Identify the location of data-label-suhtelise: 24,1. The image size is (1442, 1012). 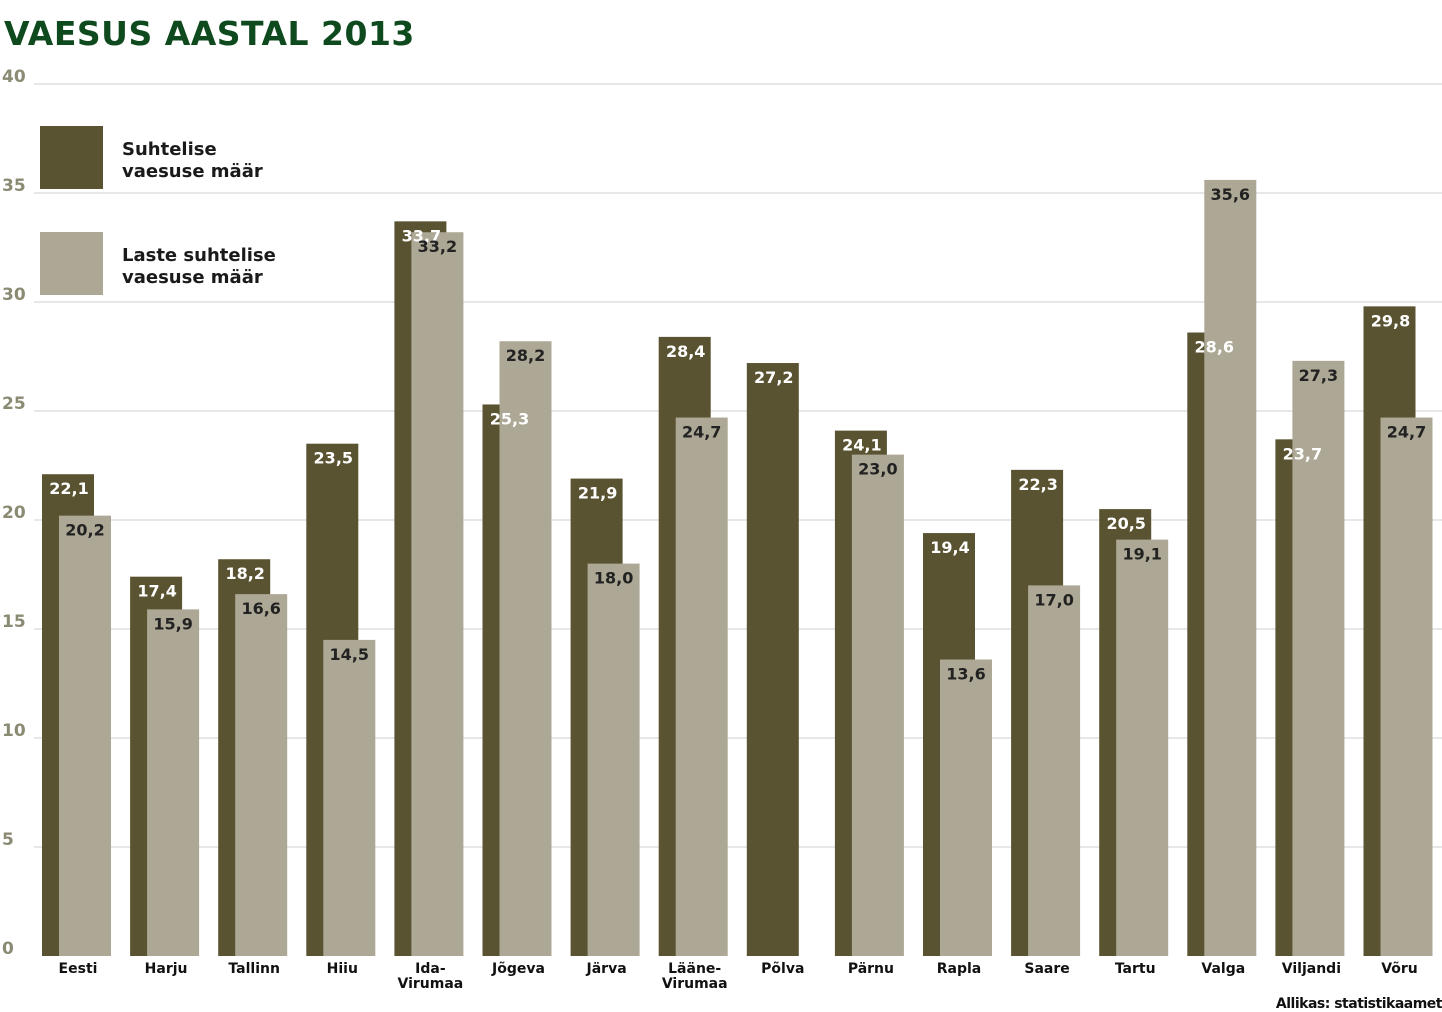
(861, 445).